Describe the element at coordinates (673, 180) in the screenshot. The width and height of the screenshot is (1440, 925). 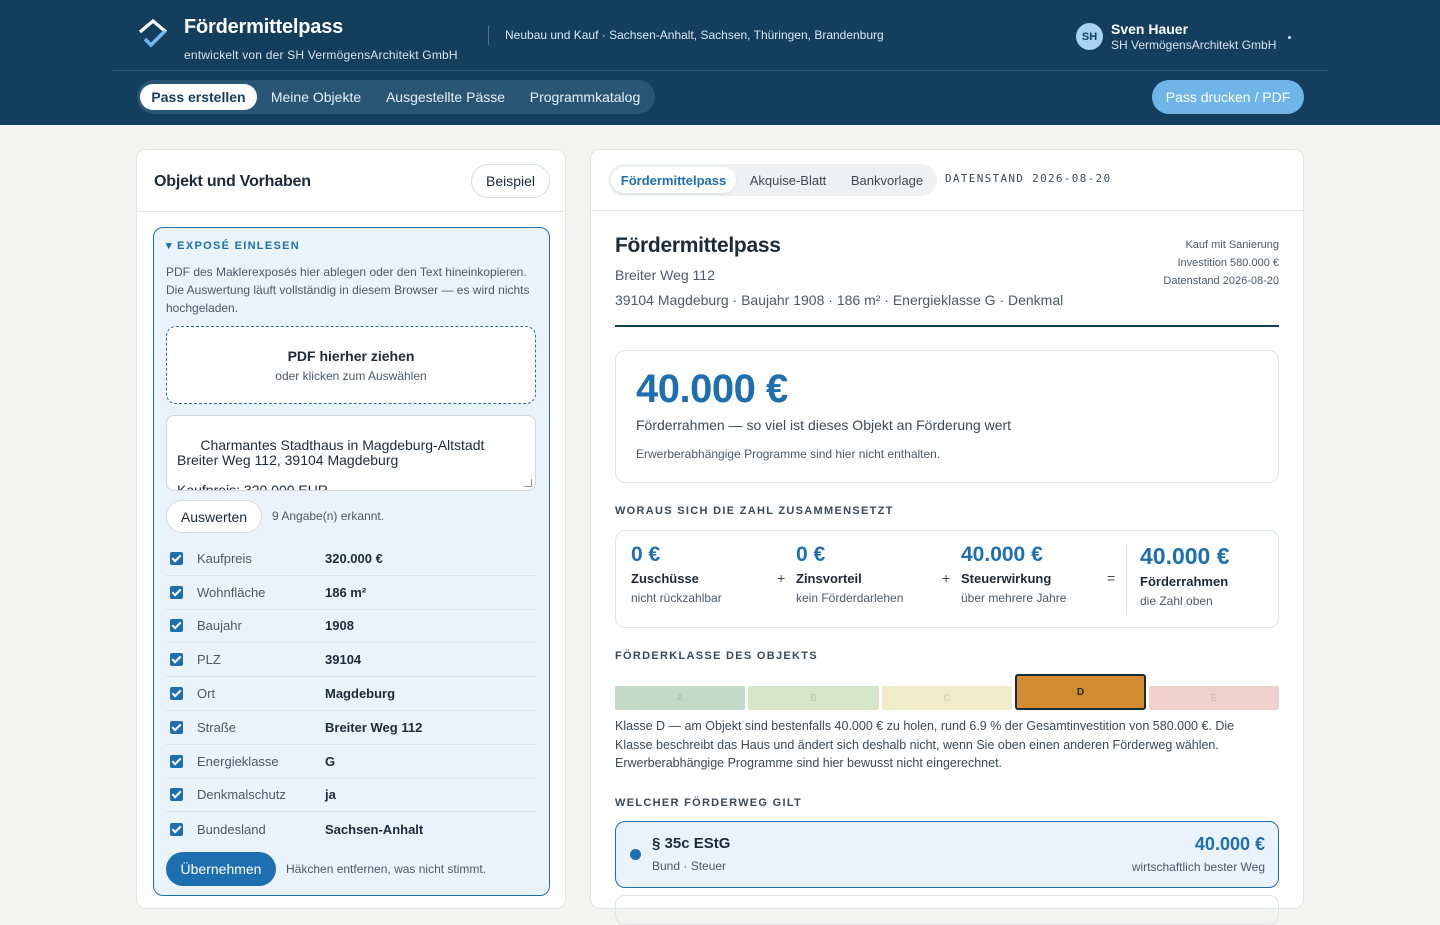
I see `tab-foerdermittelpass: Fördermittelpass` at that location.